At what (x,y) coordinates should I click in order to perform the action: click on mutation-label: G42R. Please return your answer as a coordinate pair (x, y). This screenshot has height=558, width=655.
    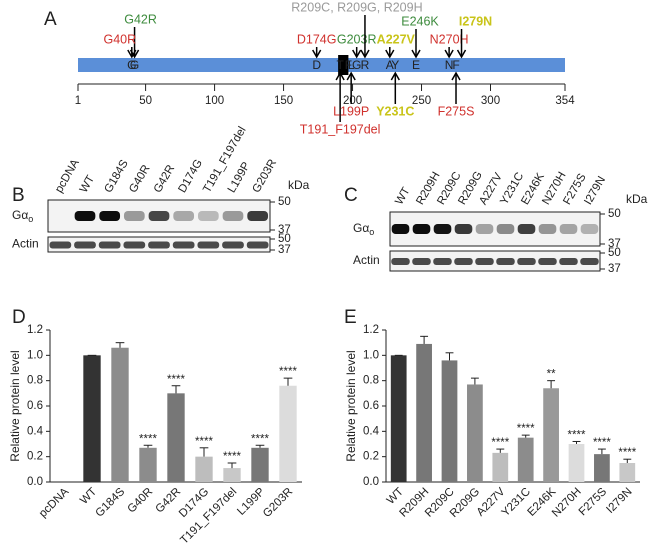
    Looking at the image, I should click on (140, 19).